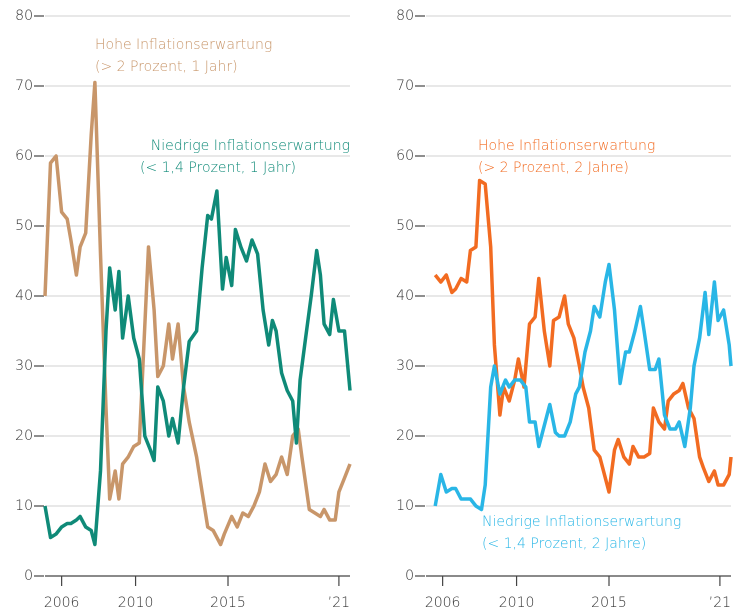 The image size is (737, 614). I want to click on annotation: (< 1,4 Prozent, 2 Jahre), so click(564, 544).